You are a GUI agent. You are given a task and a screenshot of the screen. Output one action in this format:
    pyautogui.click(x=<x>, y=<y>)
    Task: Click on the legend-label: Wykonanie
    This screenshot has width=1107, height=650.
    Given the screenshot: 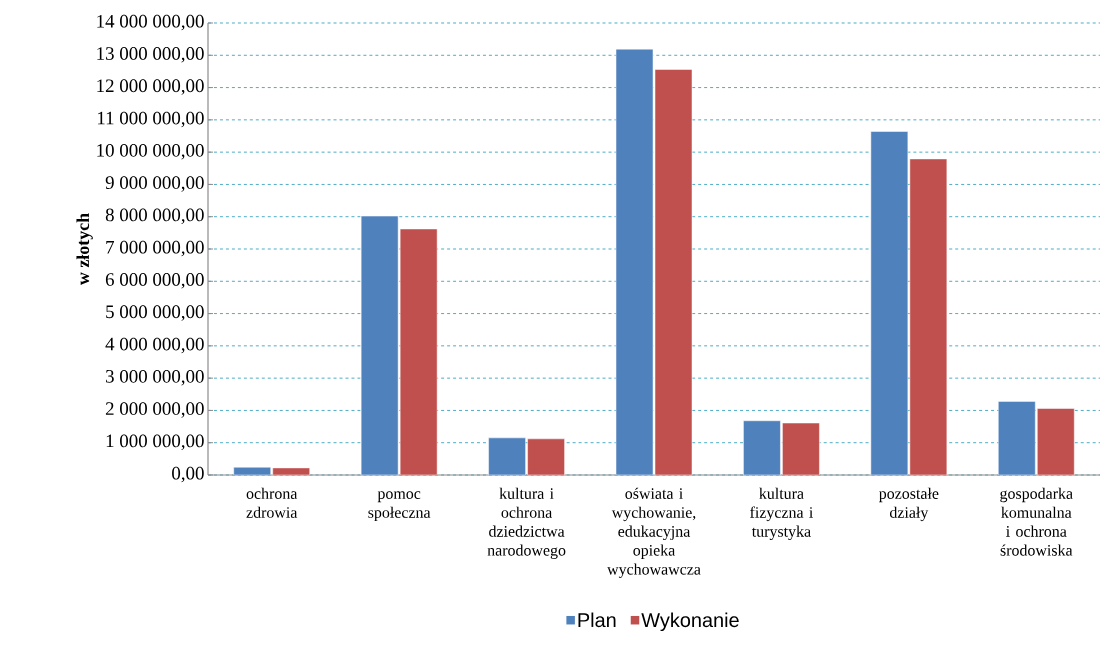 What is the action you would take?
    pyautogui.click(x=690, y=622)
    